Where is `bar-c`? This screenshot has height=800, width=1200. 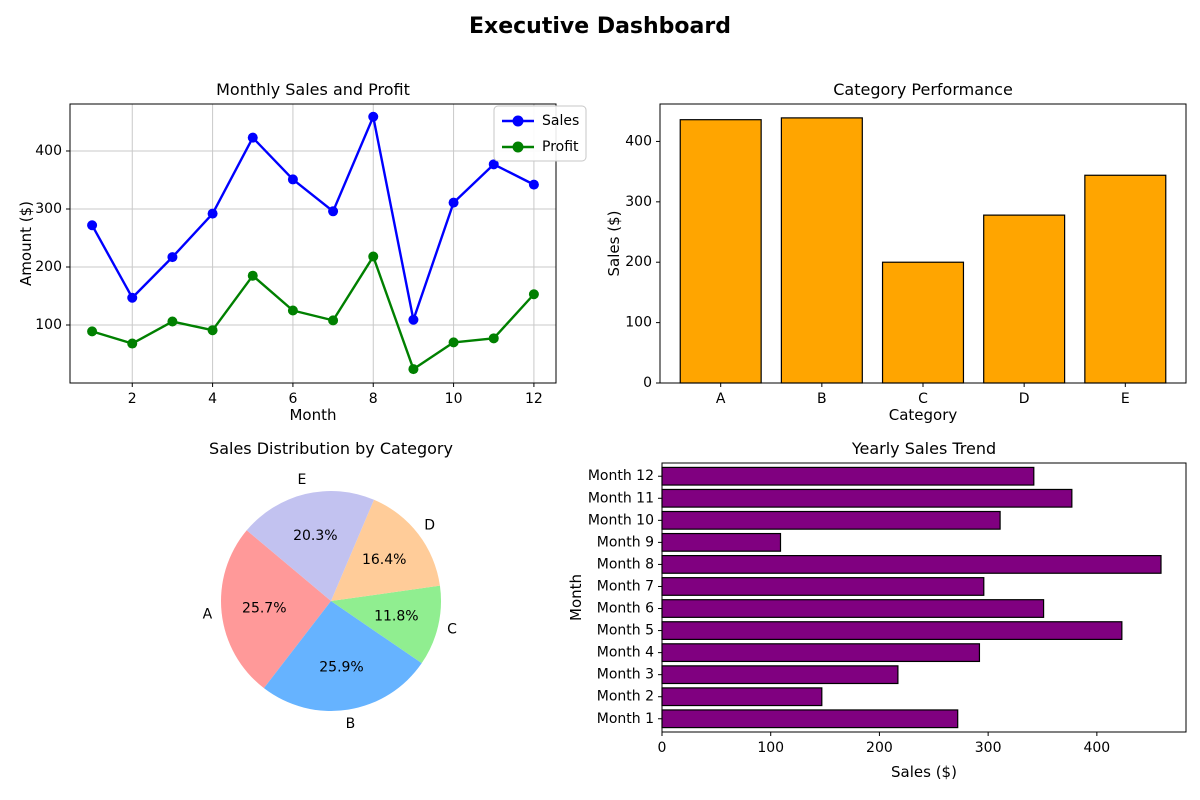
bar-c is located at coordinates (923, 322).